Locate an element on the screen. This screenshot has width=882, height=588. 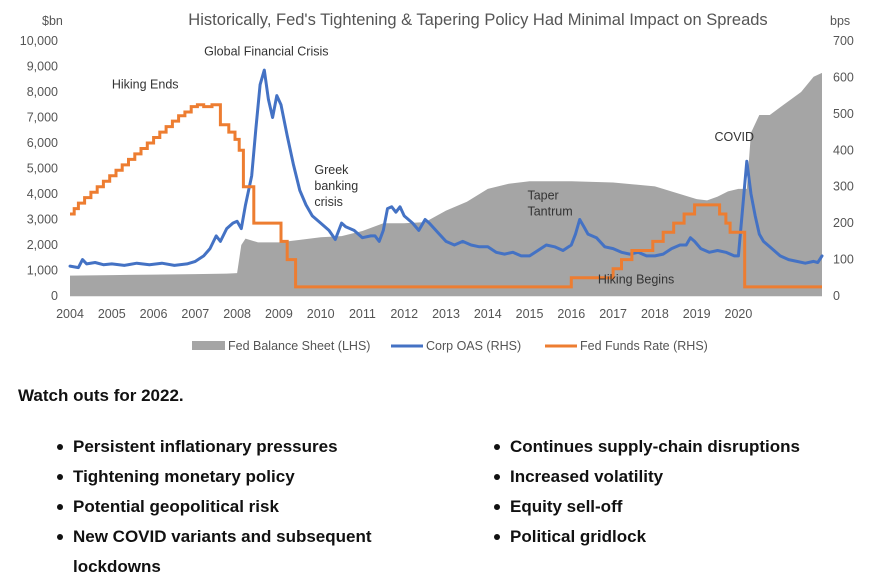
y-right-tick-label: 400 is located at coordinates (843, 150).